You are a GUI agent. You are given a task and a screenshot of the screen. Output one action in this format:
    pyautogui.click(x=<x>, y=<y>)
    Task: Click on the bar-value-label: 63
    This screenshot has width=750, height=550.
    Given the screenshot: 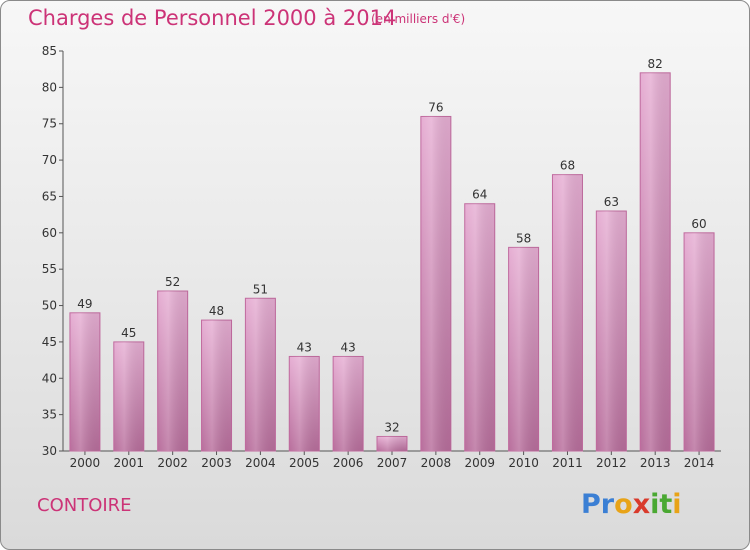 What is the action you would take?
    pyautogui.click(x=611, y=202)
    